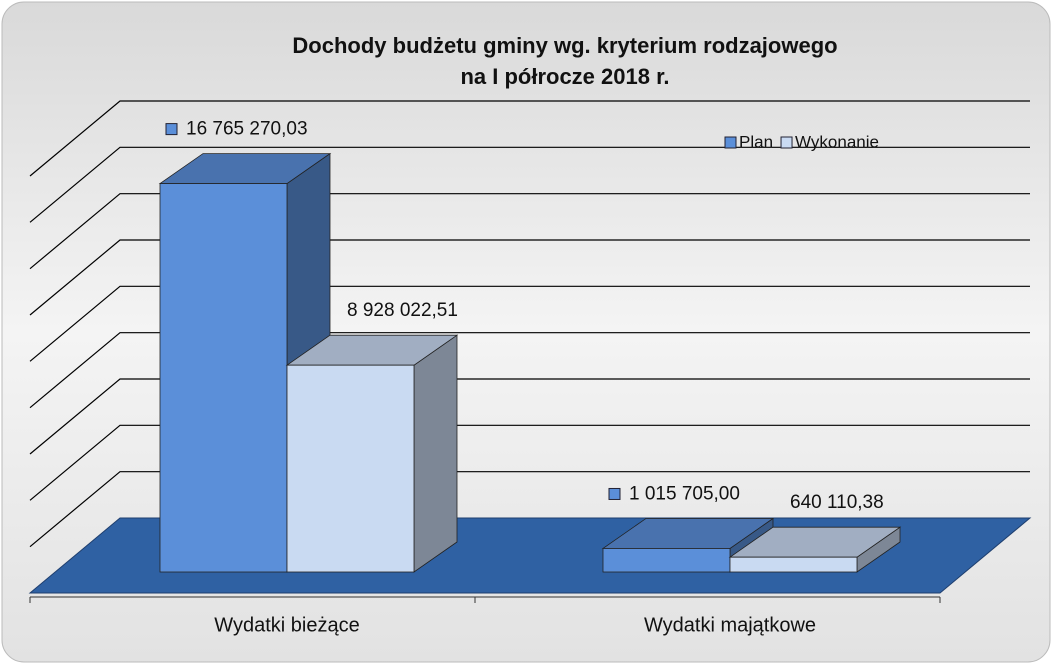  Describe the element at coordinates (756, 141) in the screenshot. I see `legend-label: Plan` at that location.